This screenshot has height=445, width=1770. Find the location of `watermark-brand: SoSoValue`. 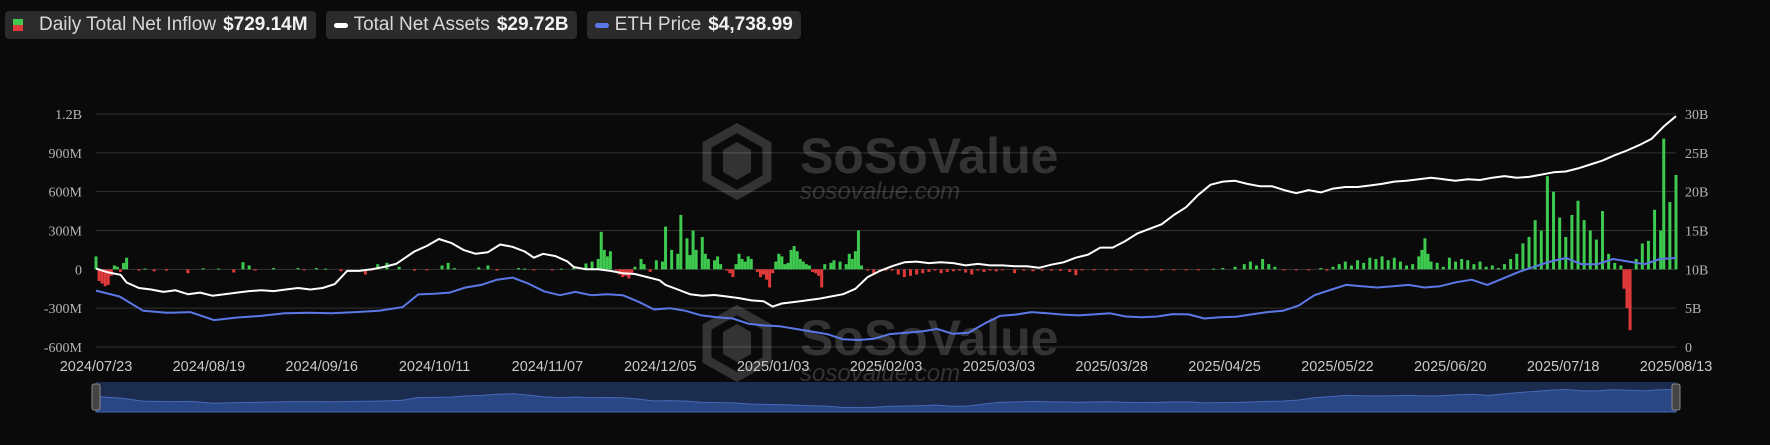

watermark-brand: SoSoValue is located at coordinates (929, 338).